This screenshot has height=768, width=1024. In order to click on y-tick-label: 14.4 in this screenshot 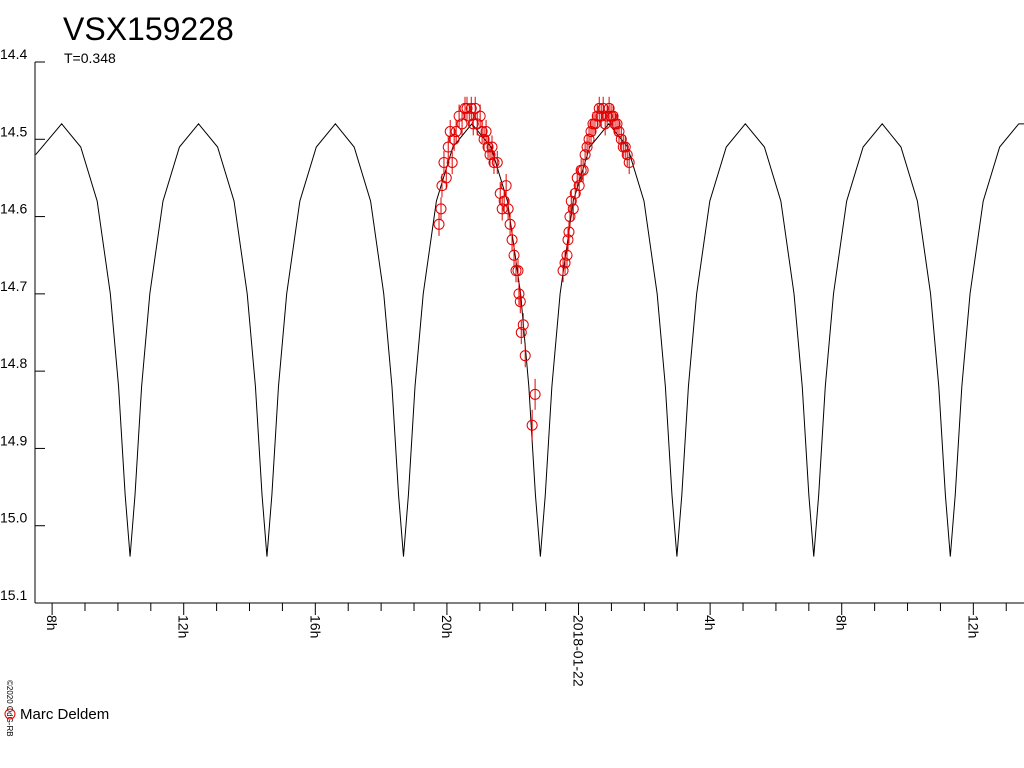, I will do `click(13, 54)`.